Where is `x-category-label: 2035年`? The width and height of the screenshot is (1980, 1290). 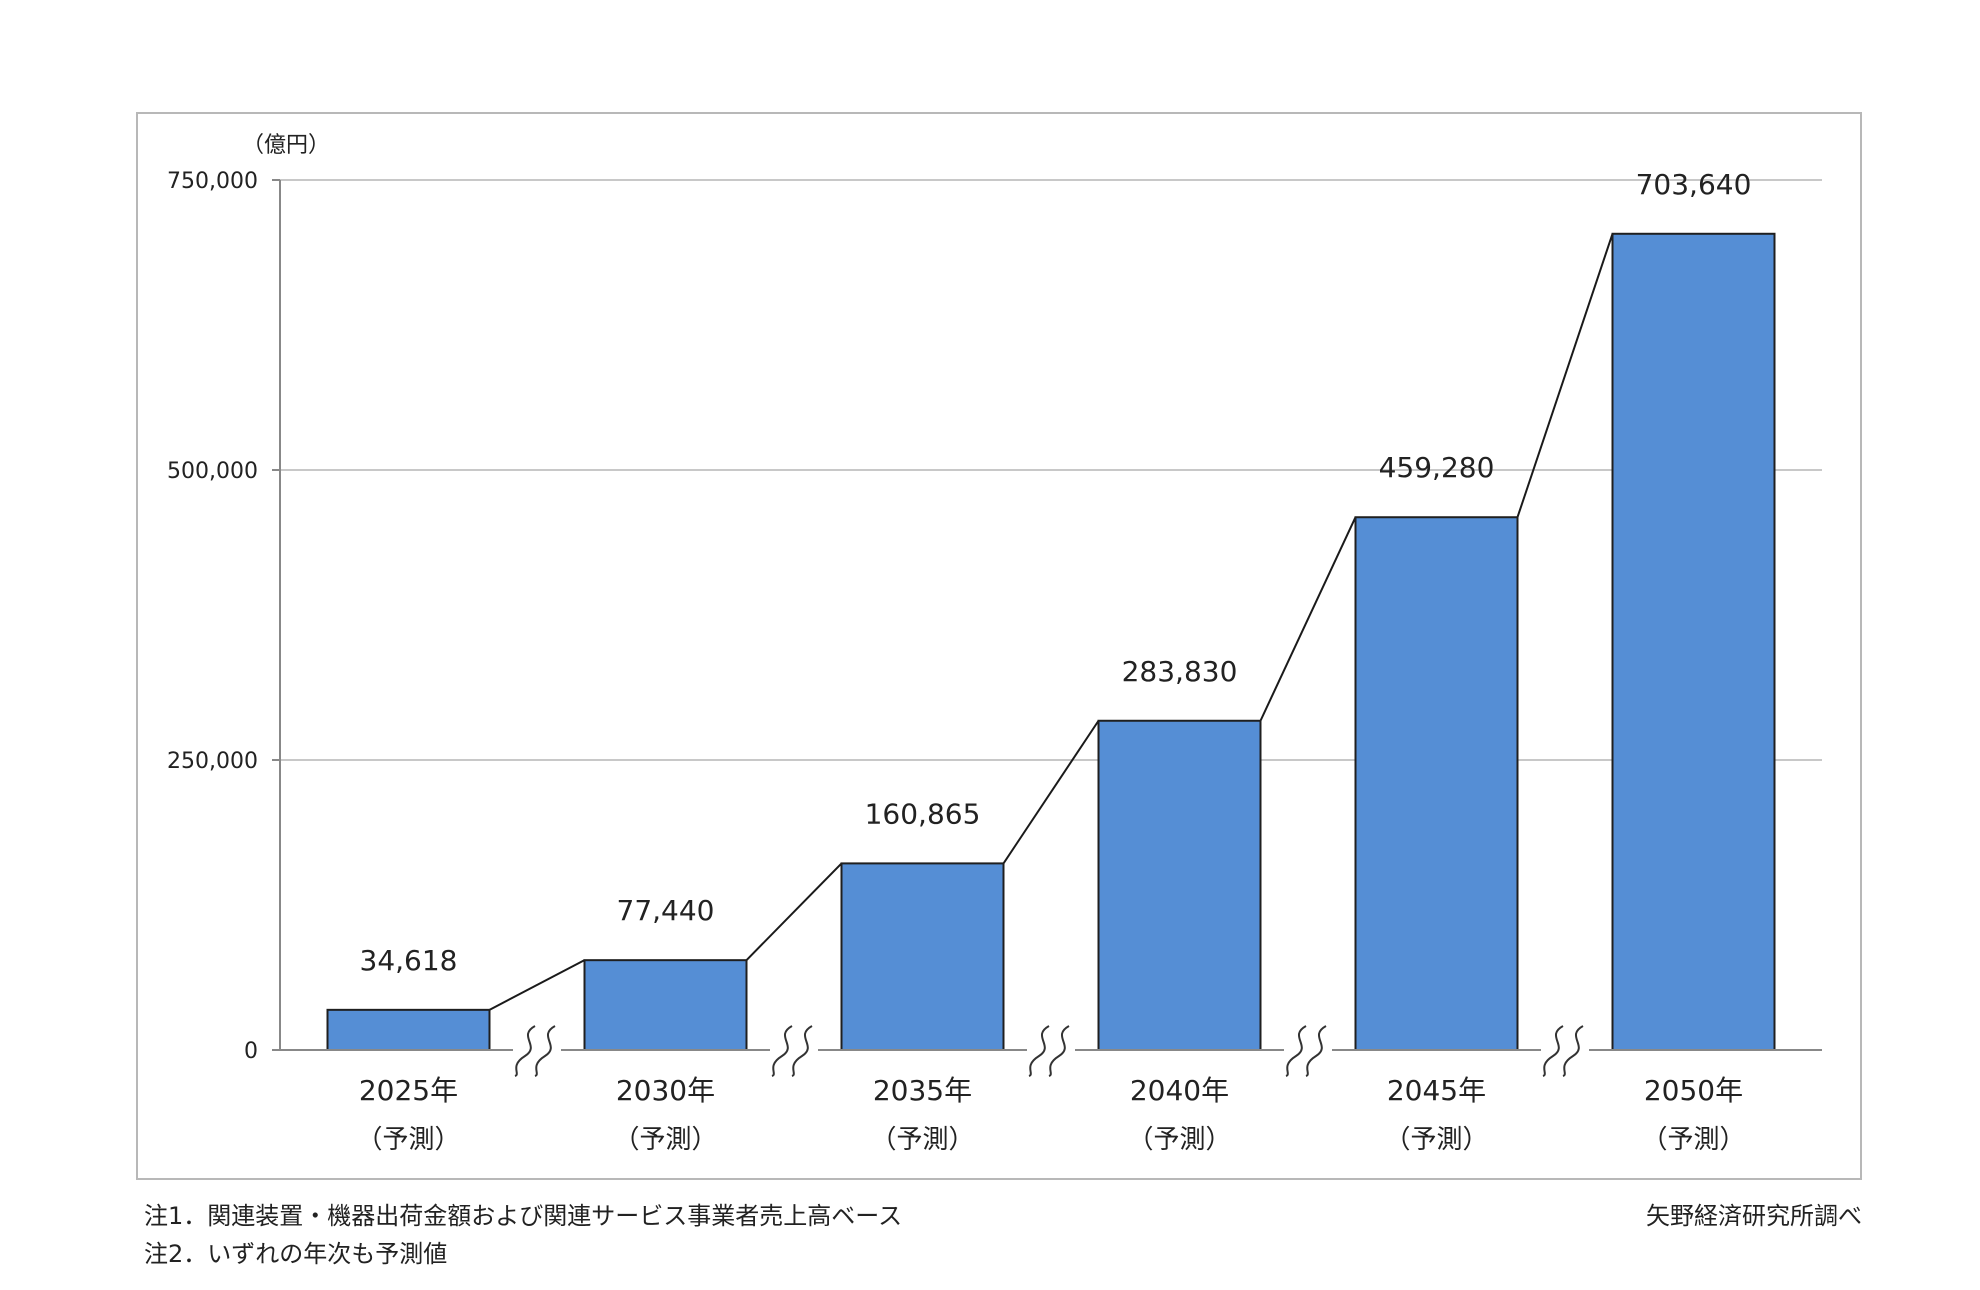 x-category-label: 2035年 is located at coordinates (922, 1090).